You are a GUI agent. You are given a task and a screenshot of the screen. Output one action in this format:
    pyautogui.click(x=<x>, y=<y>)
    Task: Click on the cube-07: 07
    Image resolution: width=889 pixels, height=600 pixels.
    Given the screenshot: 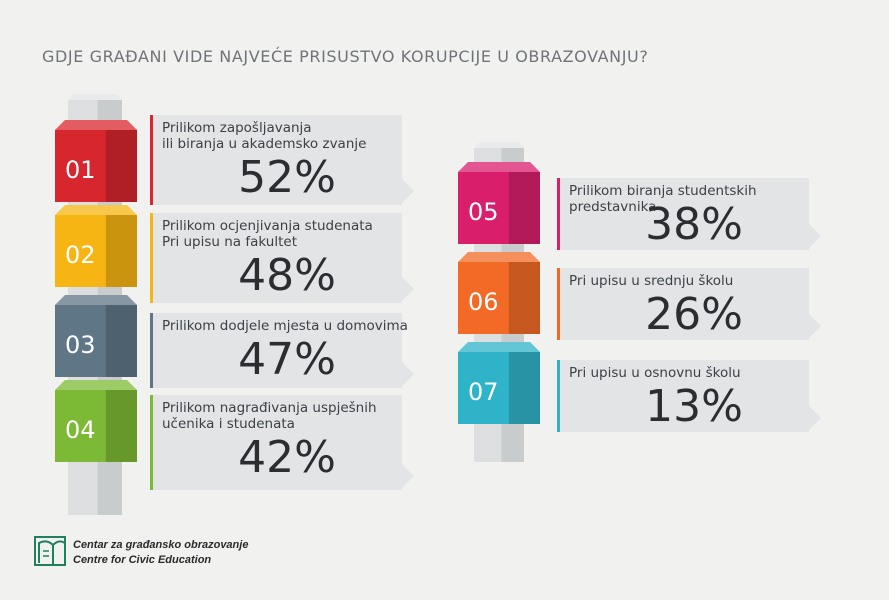 What is the action you would take?
    pyautogui.click(x=499, y=383)
    